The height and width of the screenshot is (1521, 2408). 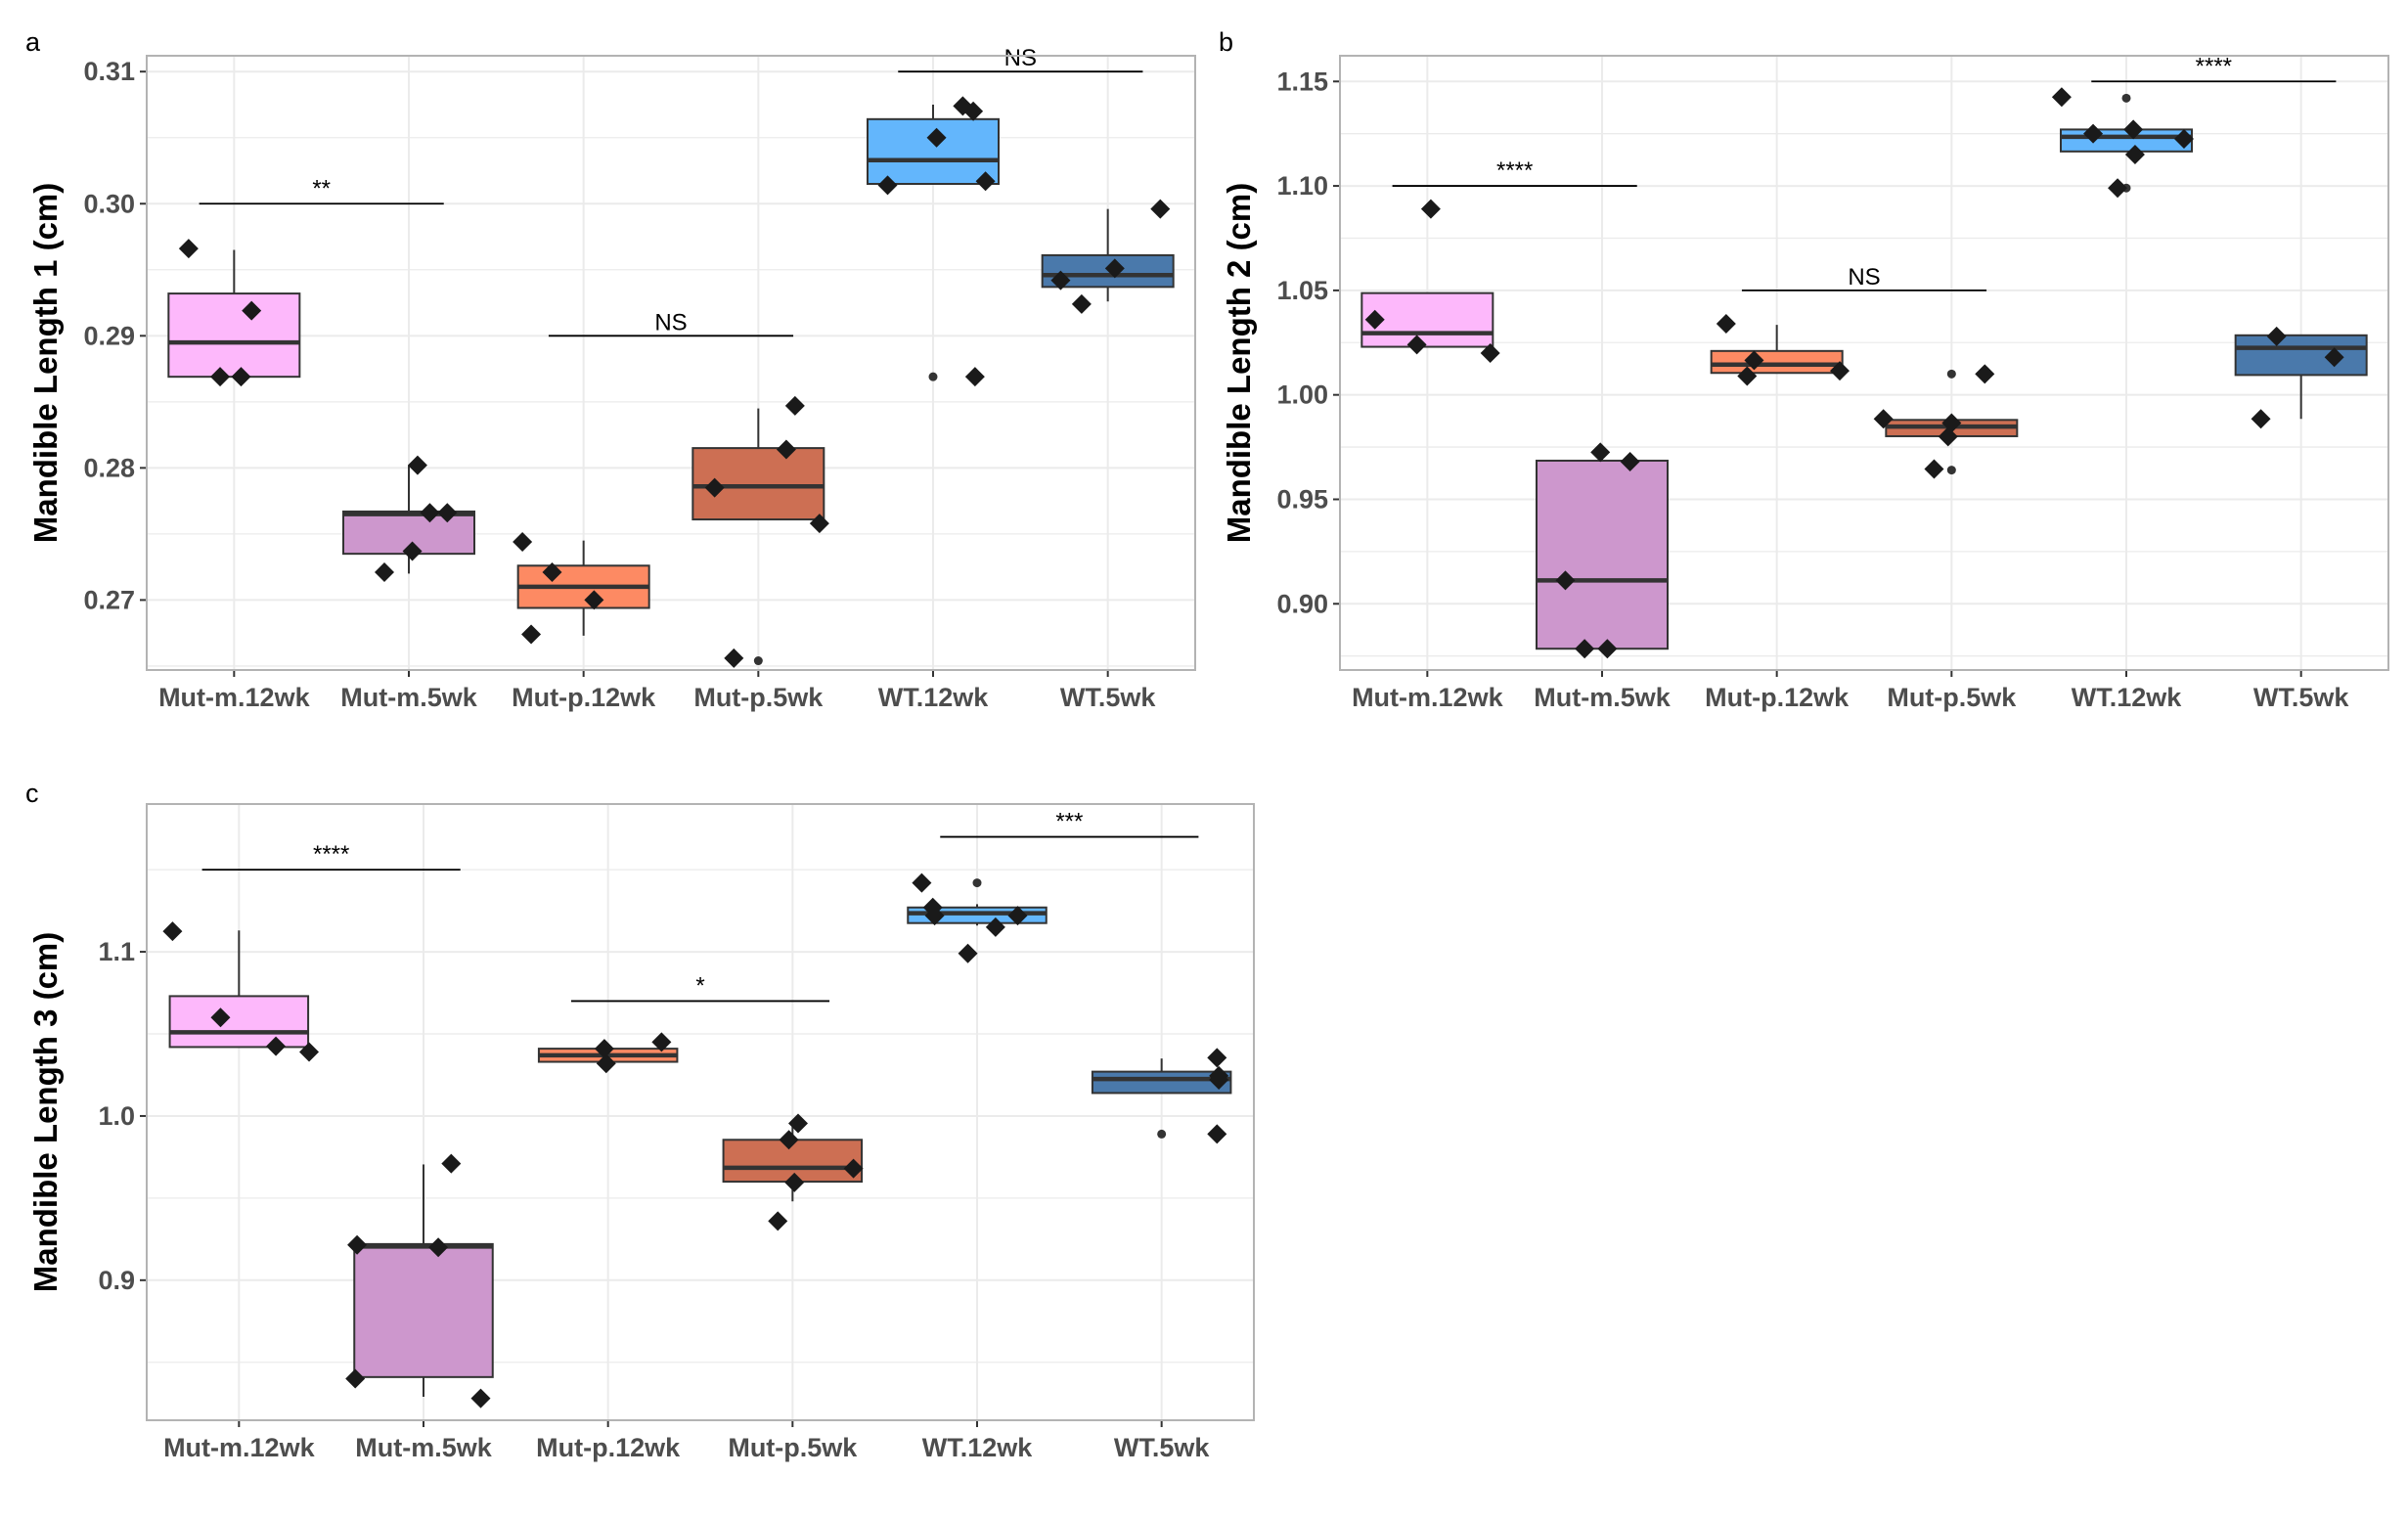 What do you see at coordinates (33, 42) in the screenshot?
I see `panel-letter: a` at bounding box center [33, 42].